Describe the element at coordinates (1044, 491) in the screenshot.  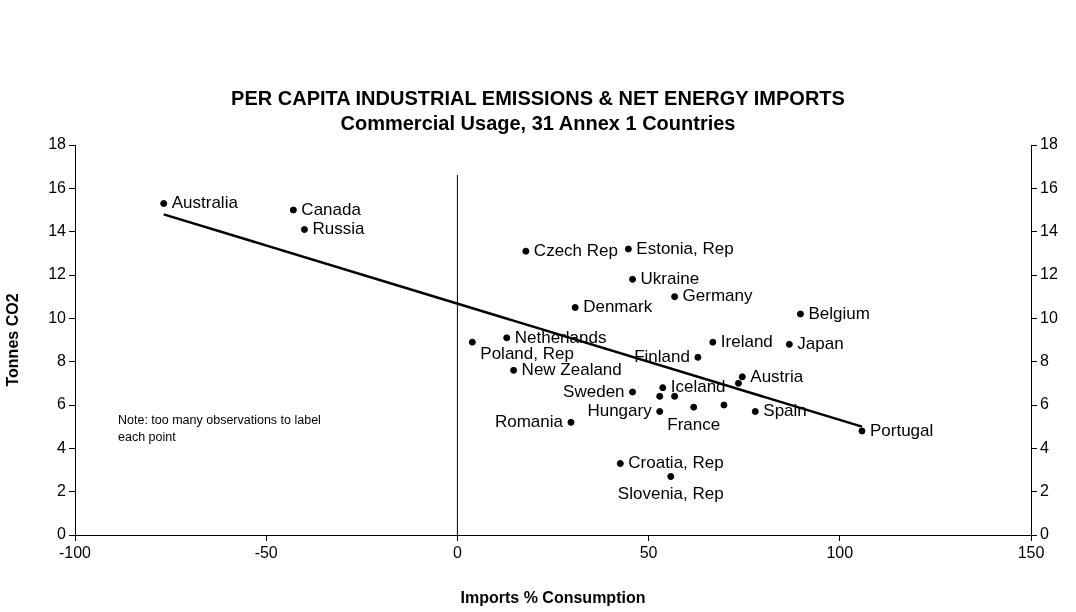
I see `y2-tick-label: 2` at that location.